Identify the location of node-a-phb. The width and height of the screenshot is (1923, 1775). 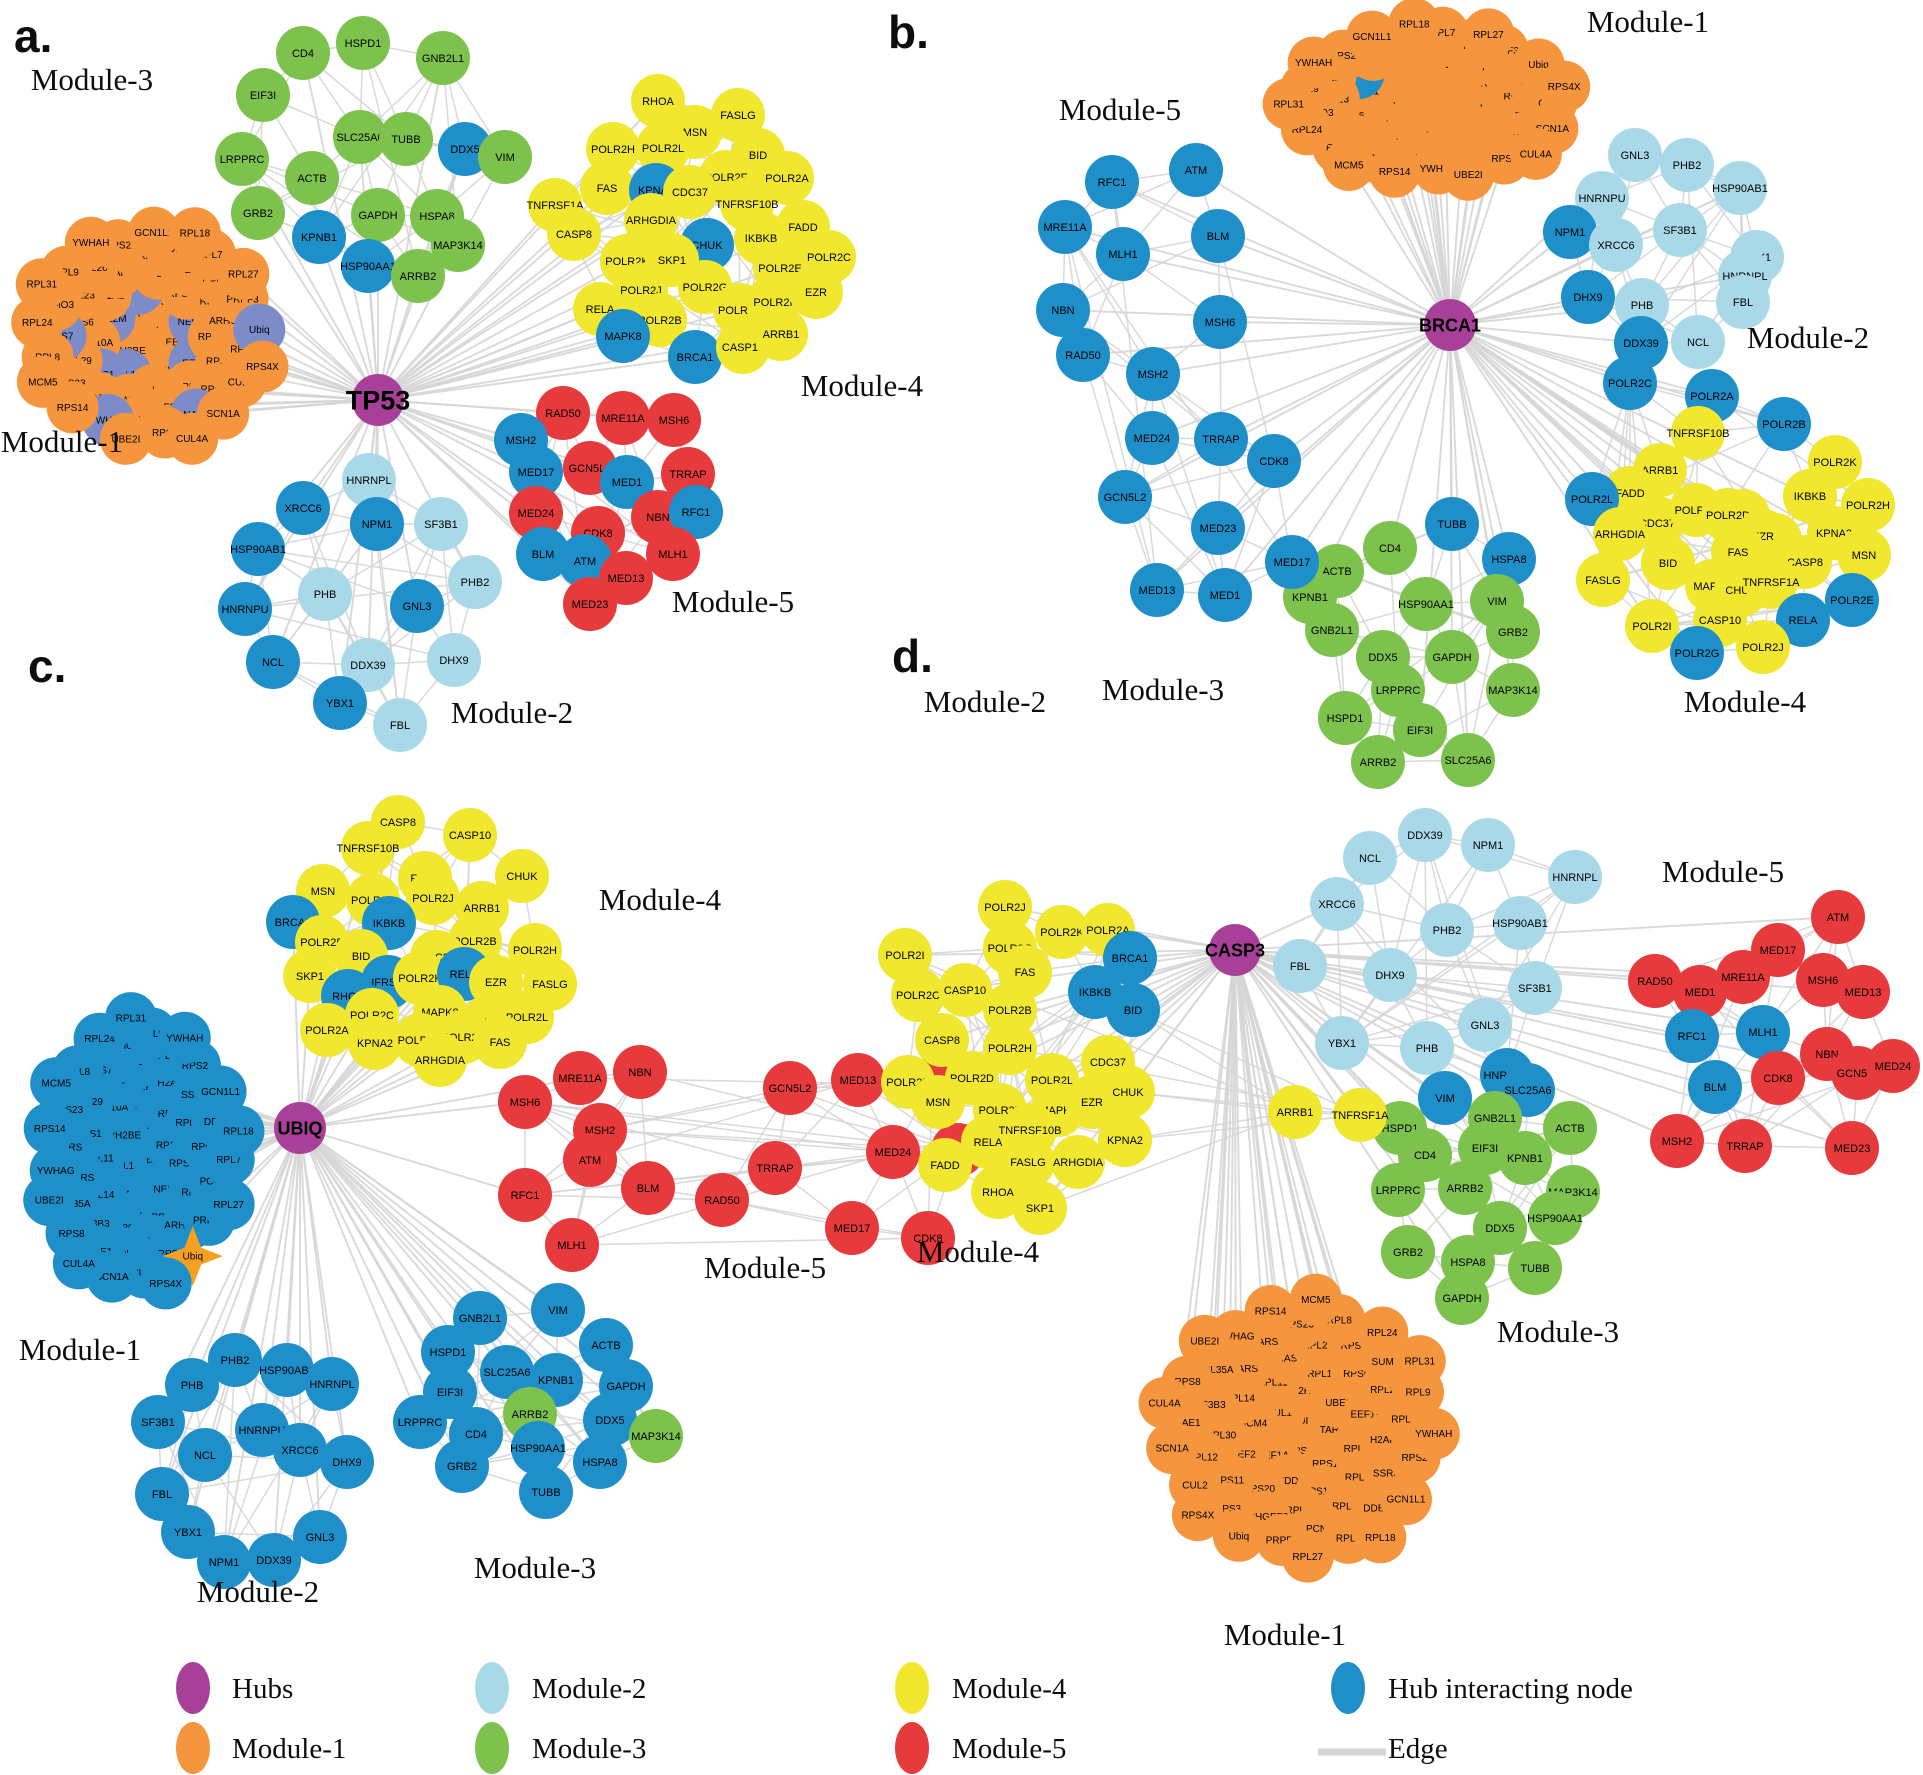
(325, 594).